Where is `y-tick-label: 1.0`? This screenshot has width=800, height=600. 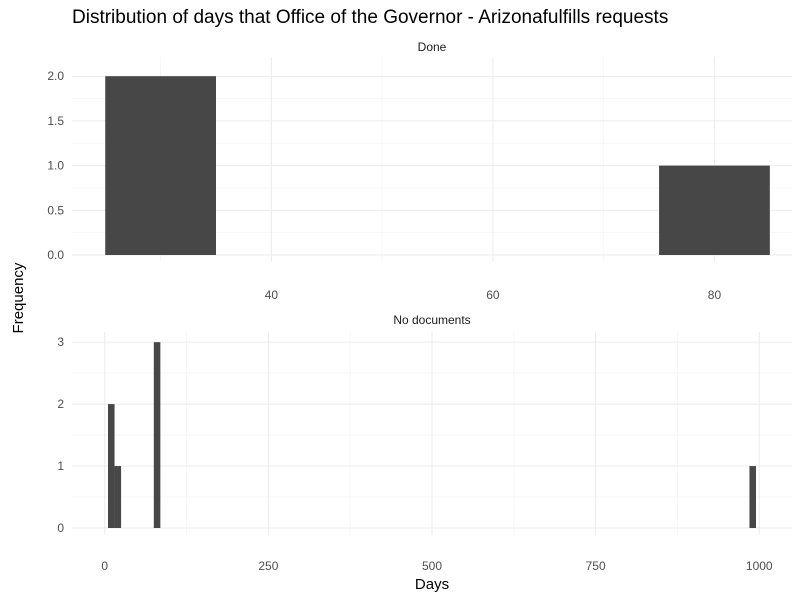 y-tick-label: 1.0 is located at coordinates (55, 166).